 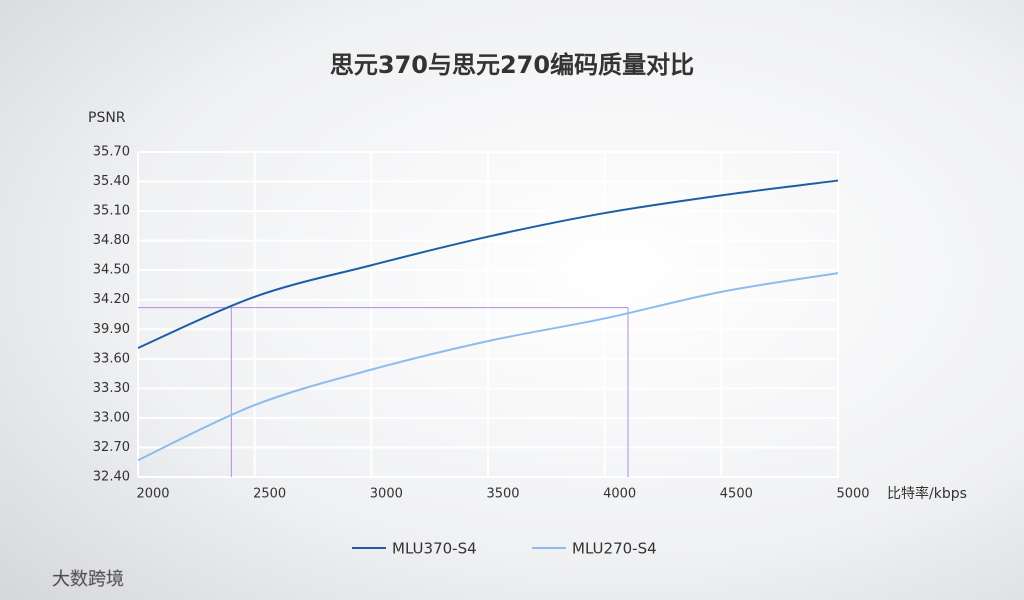 What do you see at coordinates (111, 329) in the screenshot?
I see `y-tick-label: 39.90` at bounding box center [111, 329].